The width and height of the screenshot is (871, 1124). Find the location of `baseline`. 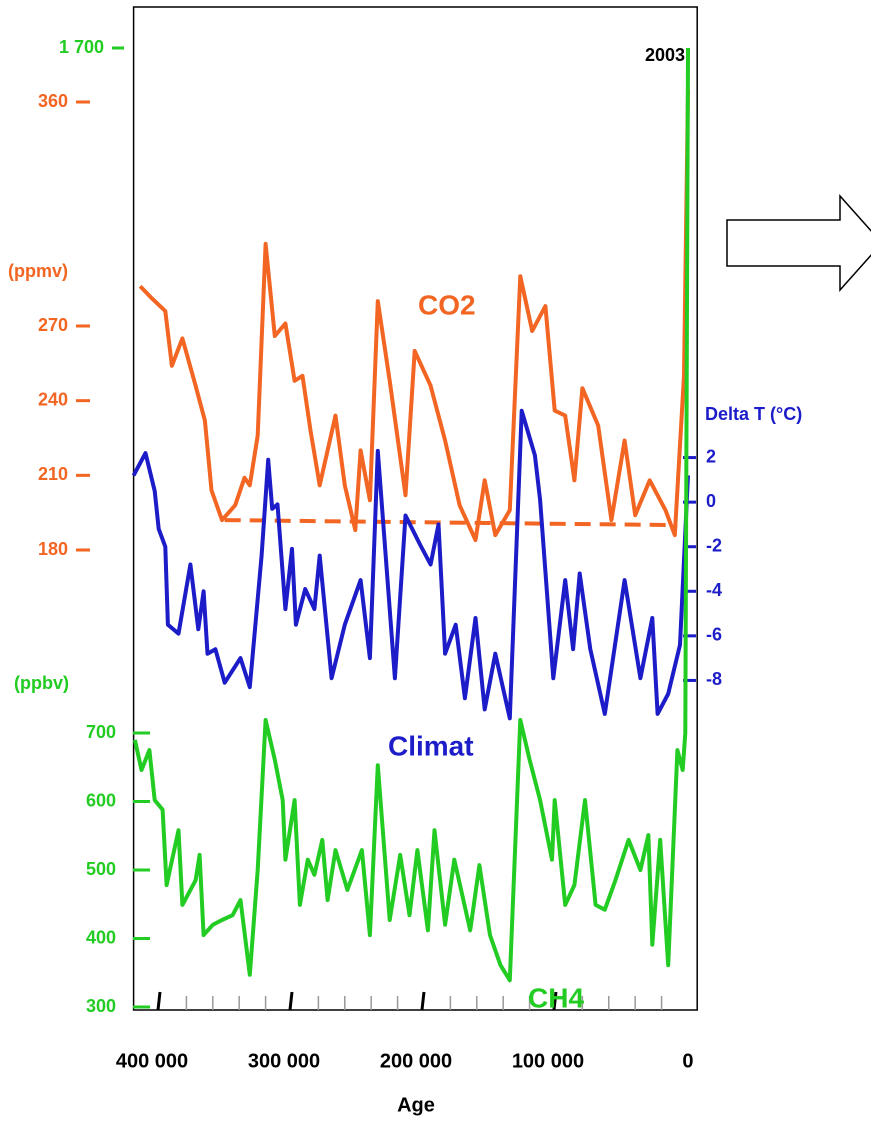

baseline is located at coordinates (451, 523).